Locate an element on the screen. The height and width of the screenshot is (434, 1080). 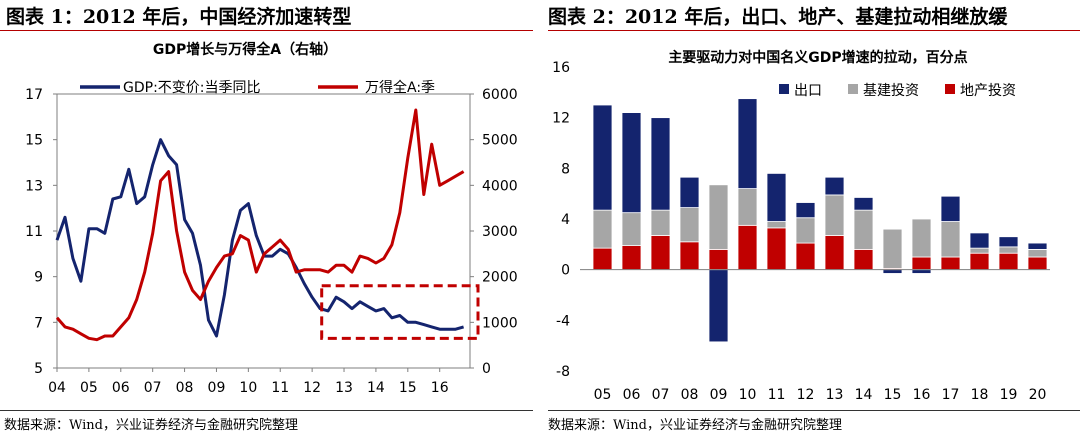
left-y-tick-label: 13 is located at coordinates (34, 186).